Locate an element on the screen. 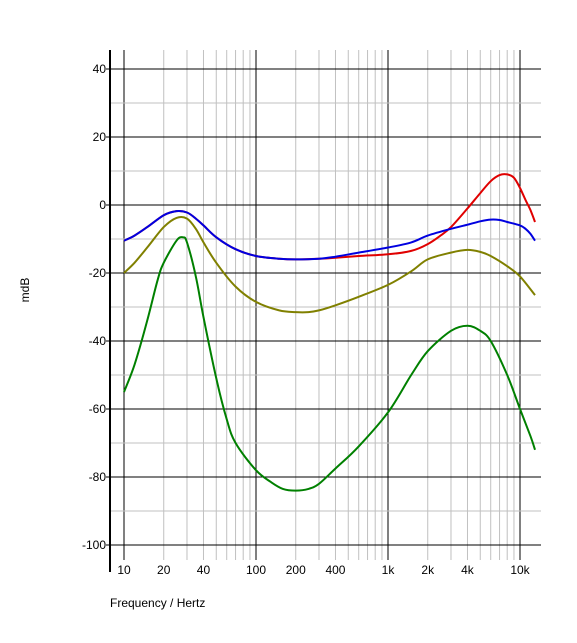 This screenshot has height=643, width=577. x-tick-label: 4k is located at coordinates (468, 570).